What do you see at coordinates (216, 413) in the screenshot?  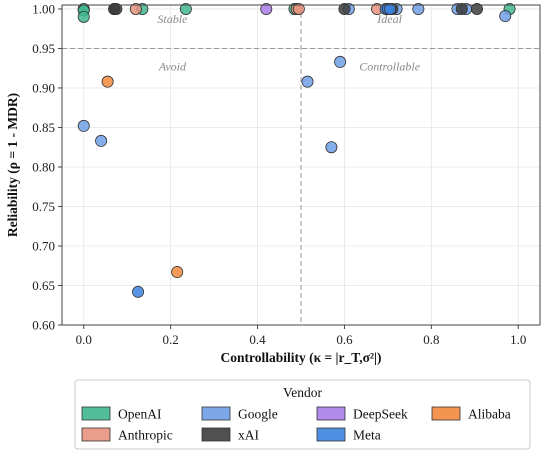 I see `legend-swatch-google` at bounding box center [216, 413].